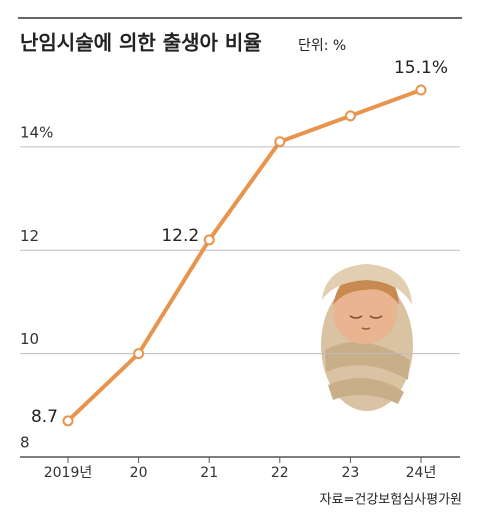 Image resolution: width=480 pixels, height=530 pixels. I want to click on y-tick-label: 10, so click(29, 339).